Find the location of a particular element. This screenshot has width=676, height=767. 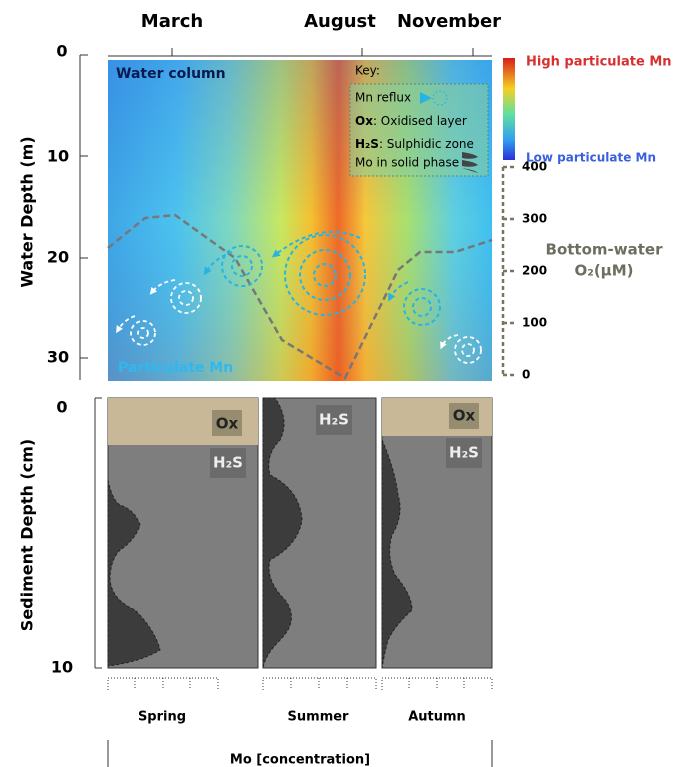

key-text: : Sulphidic zone is located at coordinates (426, 144).